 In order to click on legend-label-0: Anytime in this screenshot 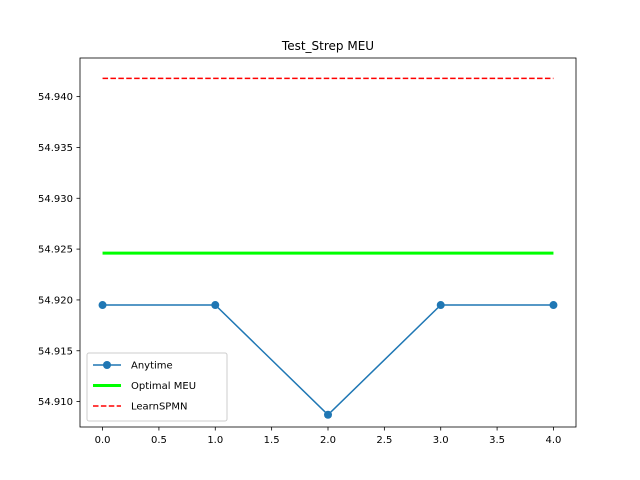, I will do `click(152, 366)`.